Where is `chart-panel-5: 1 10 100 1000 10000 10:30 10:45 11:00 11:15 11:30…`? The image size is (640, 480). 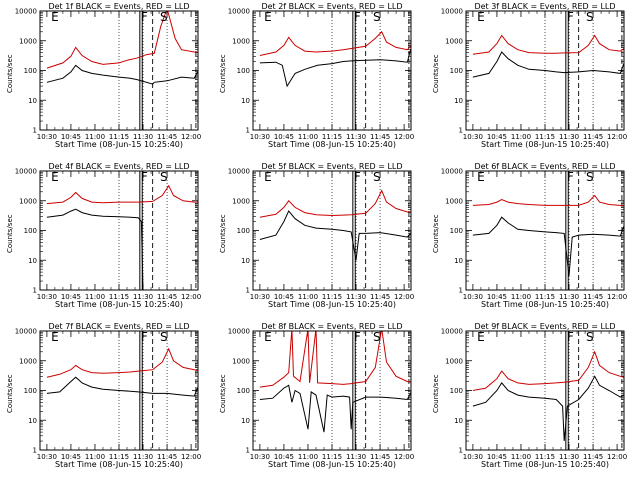 chart-panel-5: 1 10 100 1000 10000 10:30 10:45 11:00 11:15 11:30… is located at coordinates (319, 240).